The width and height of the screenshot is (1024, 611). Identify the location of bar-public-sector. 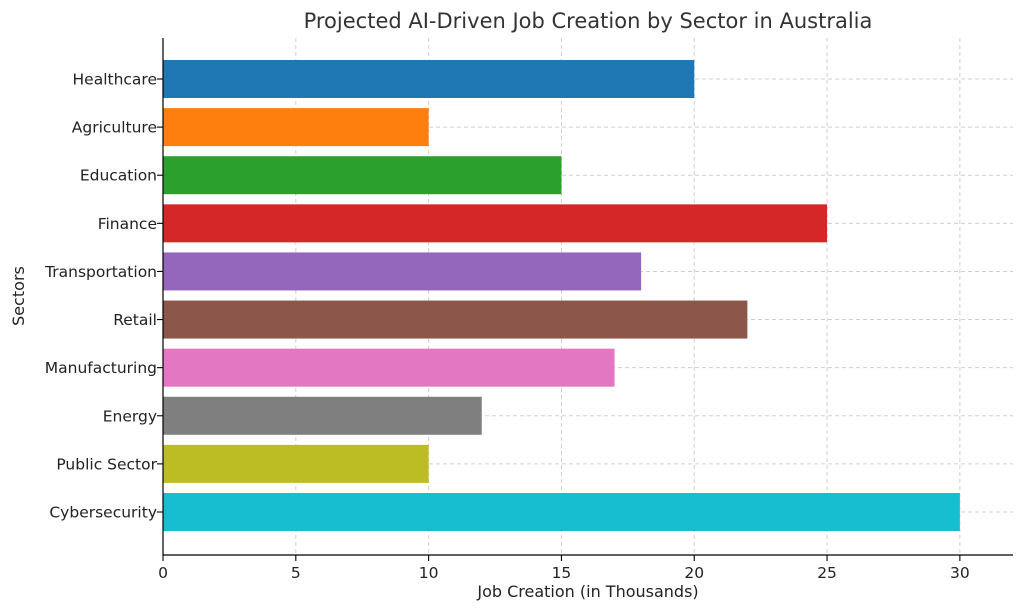
(296, 463).